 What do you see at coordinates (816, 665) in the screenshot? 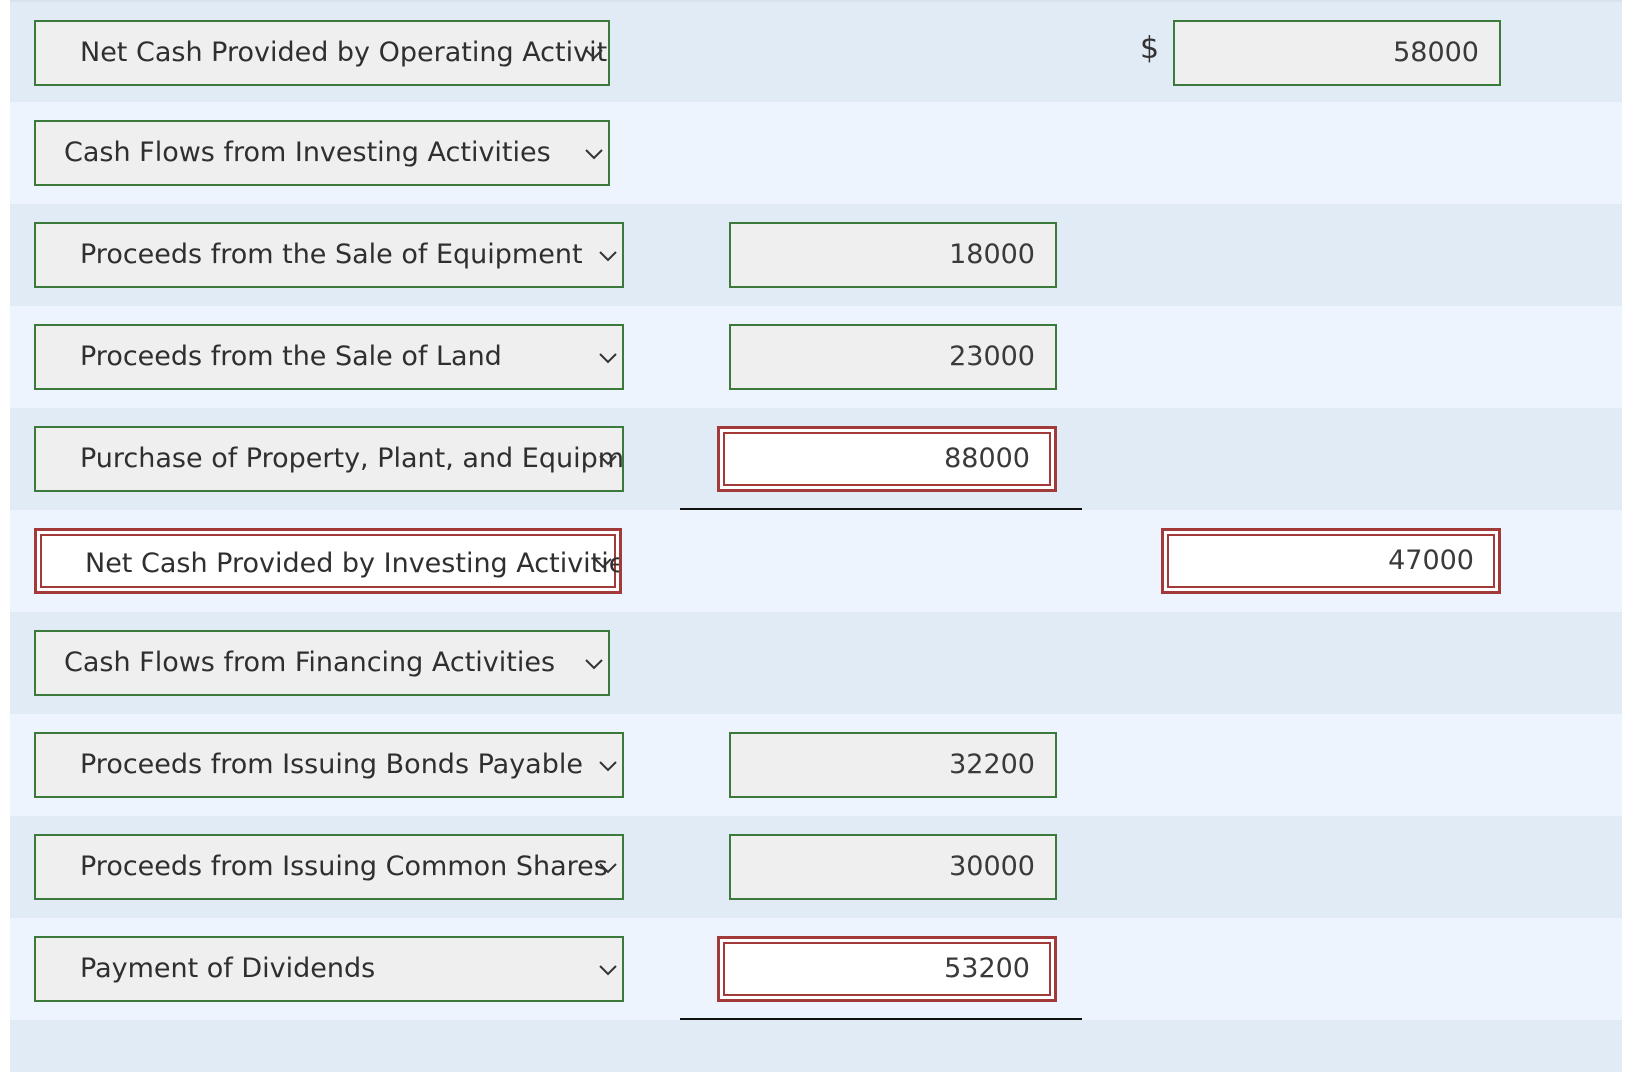
I see `table-row: Cash Flows from Financing Activities` at bounding box center [816, 665].